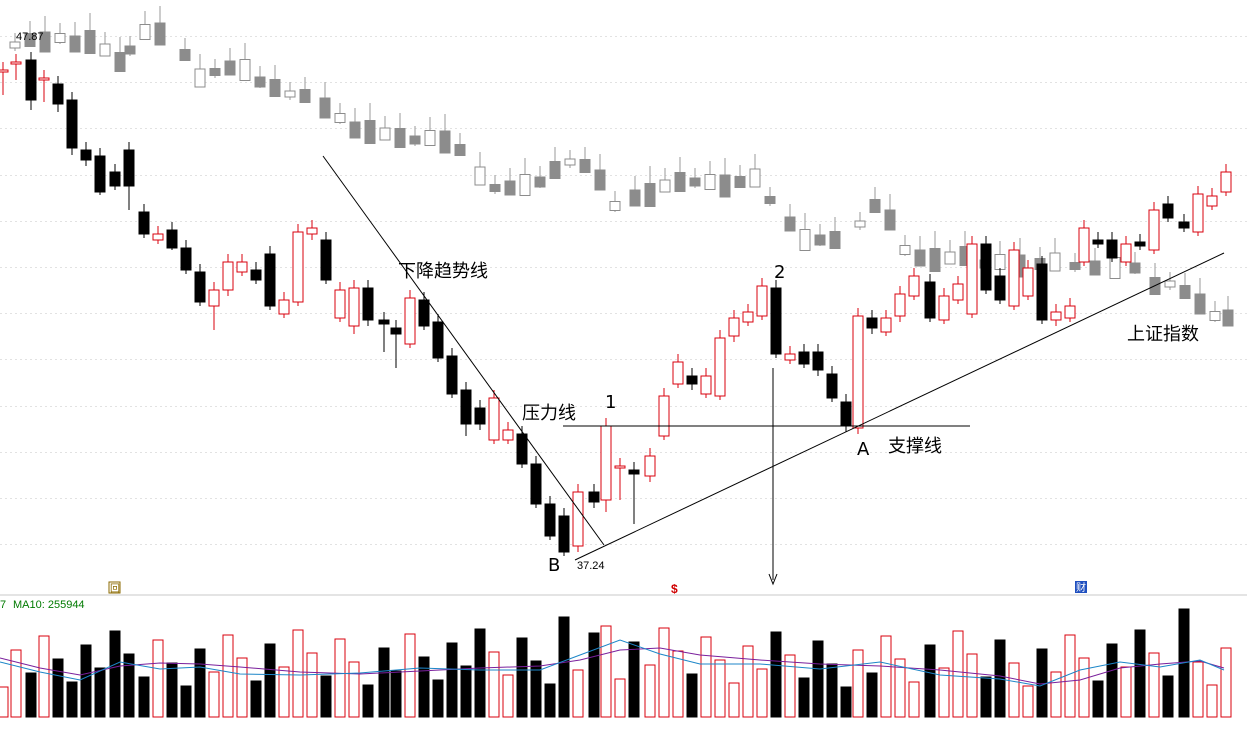  I want to click on point-b-label: B, so click(554, 565).